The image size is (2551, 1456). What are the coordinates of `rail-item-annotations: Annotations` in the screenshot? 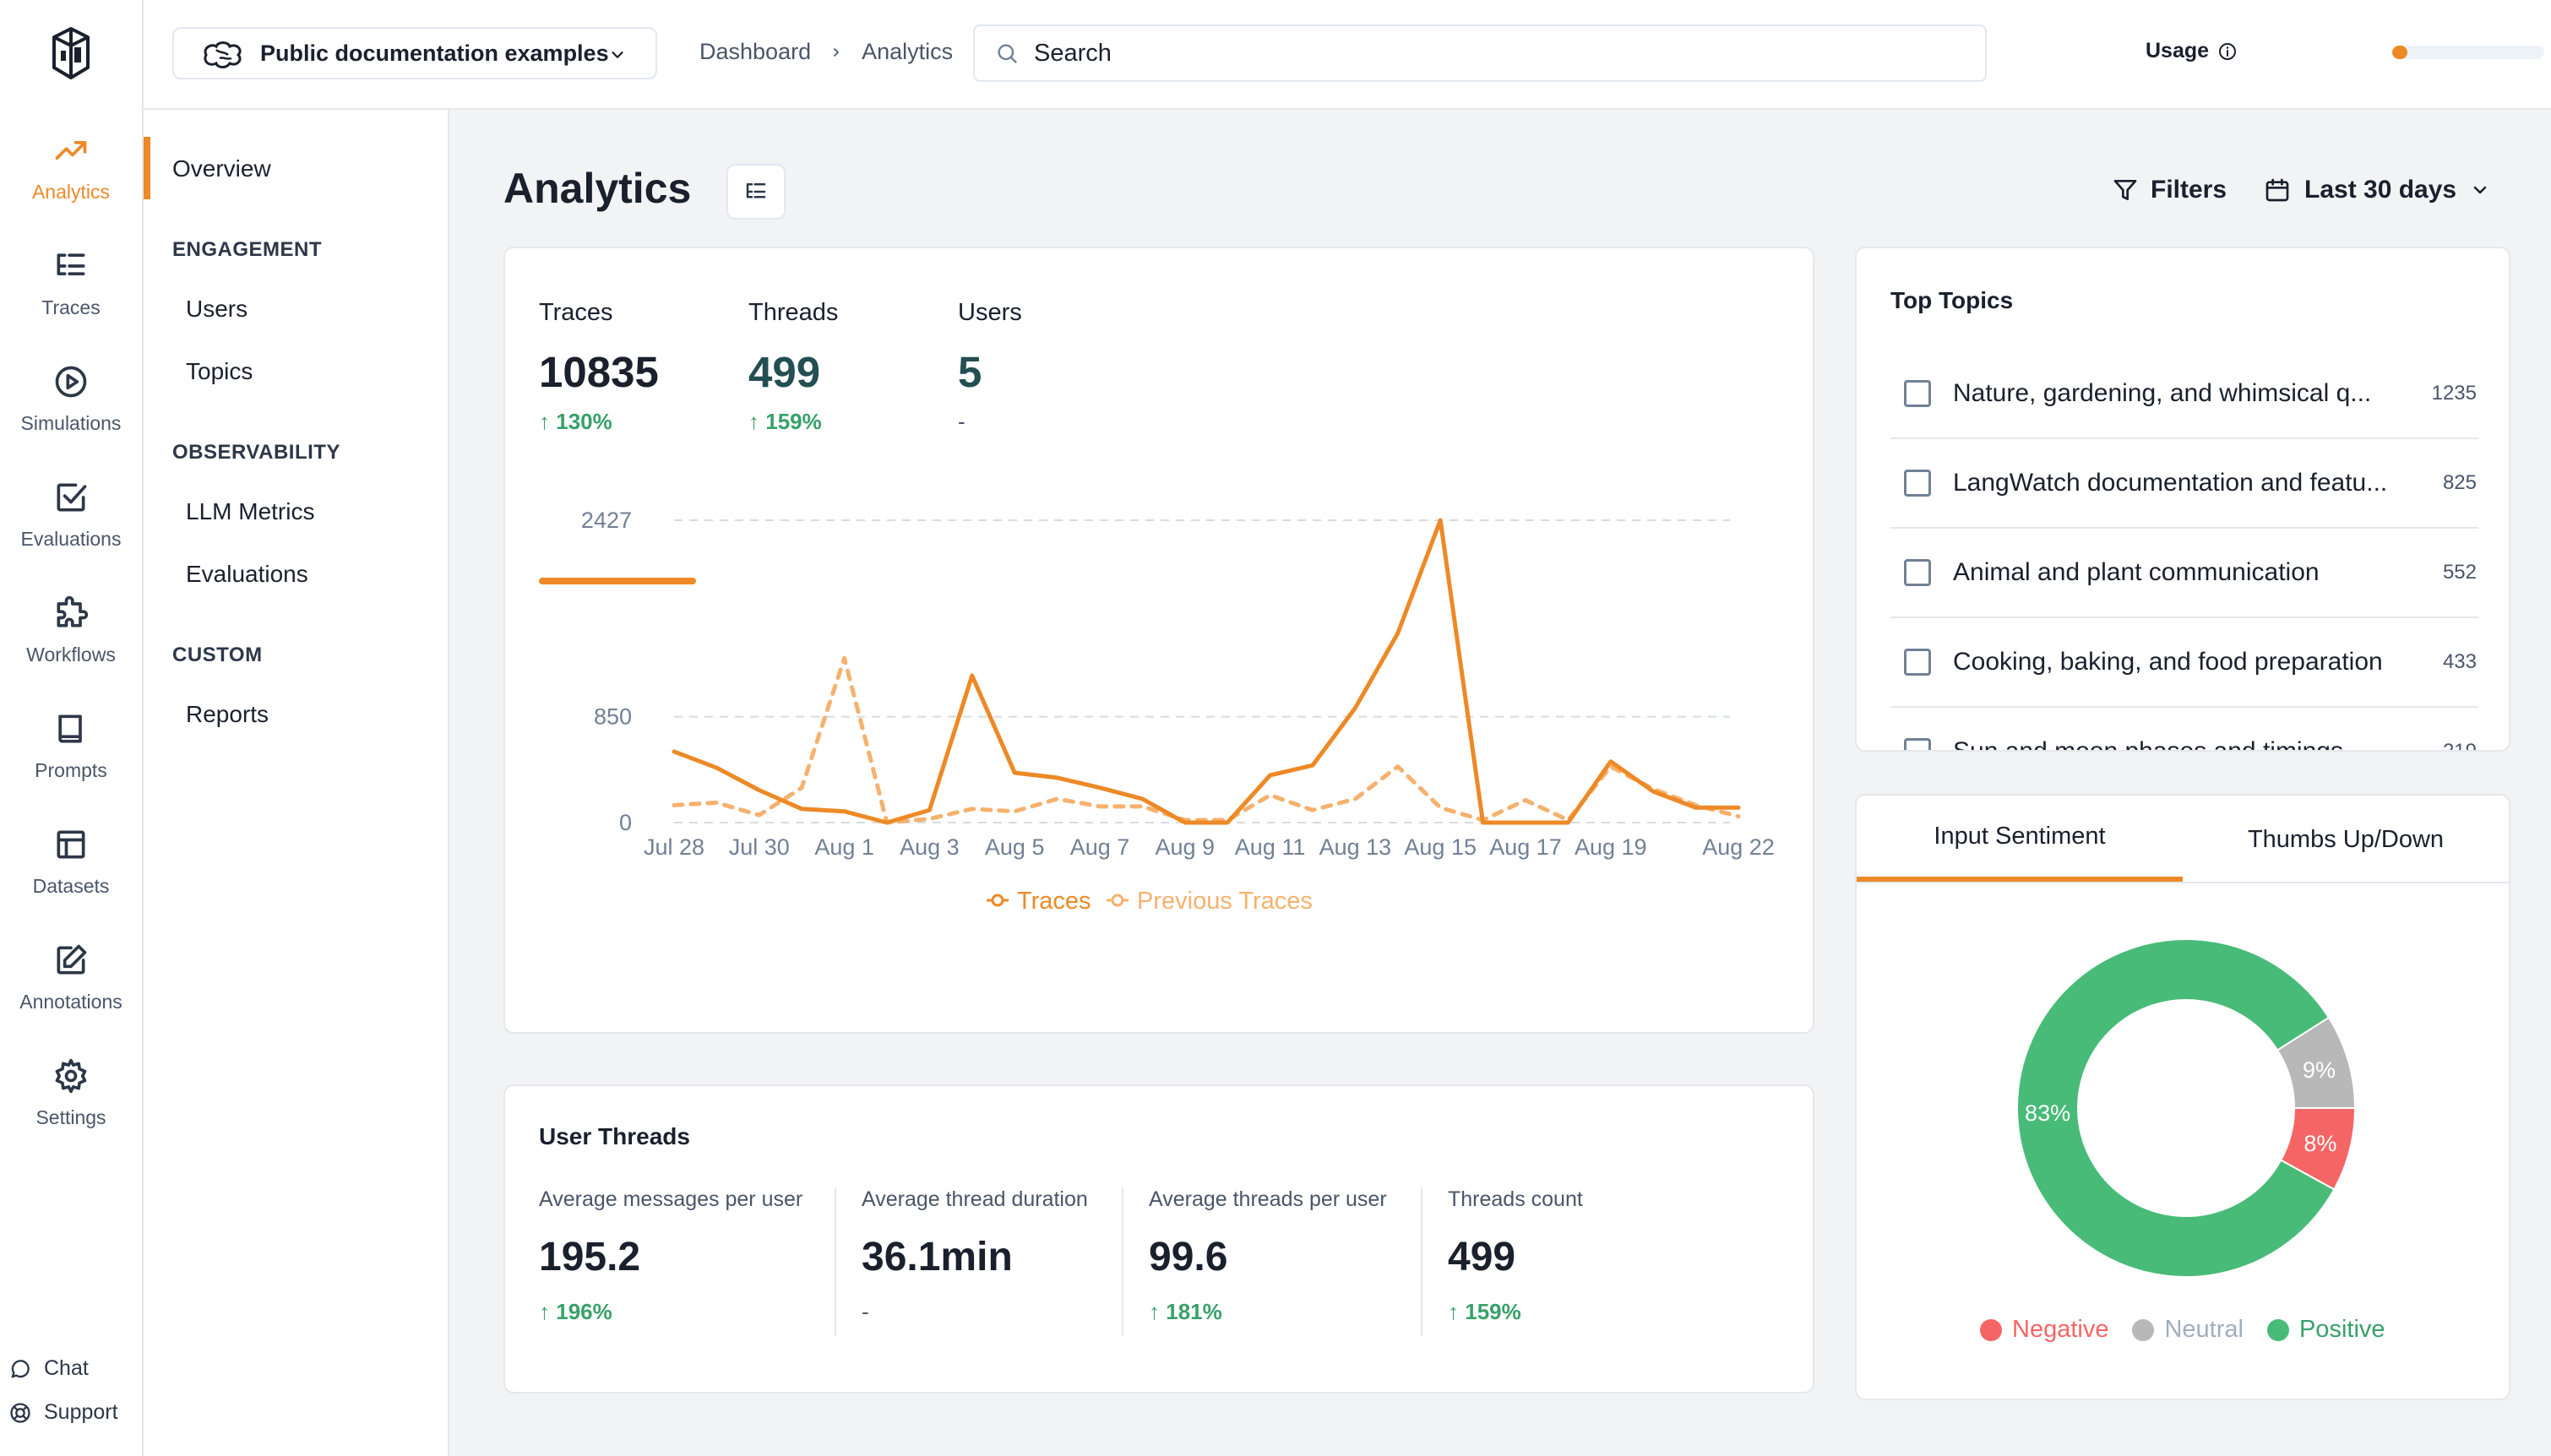 It's located at (71, 992).